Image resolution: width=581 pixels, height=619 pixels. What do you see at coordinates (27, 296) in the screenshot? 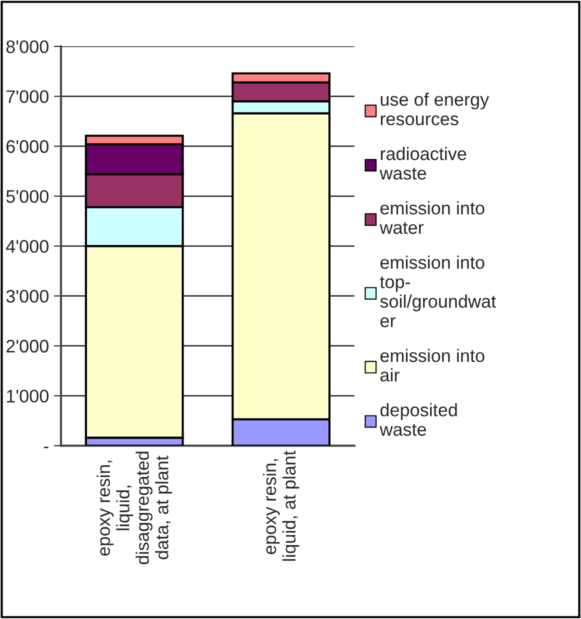
I see `y-tick-label: 3'000` at bounding box center [27, 296].